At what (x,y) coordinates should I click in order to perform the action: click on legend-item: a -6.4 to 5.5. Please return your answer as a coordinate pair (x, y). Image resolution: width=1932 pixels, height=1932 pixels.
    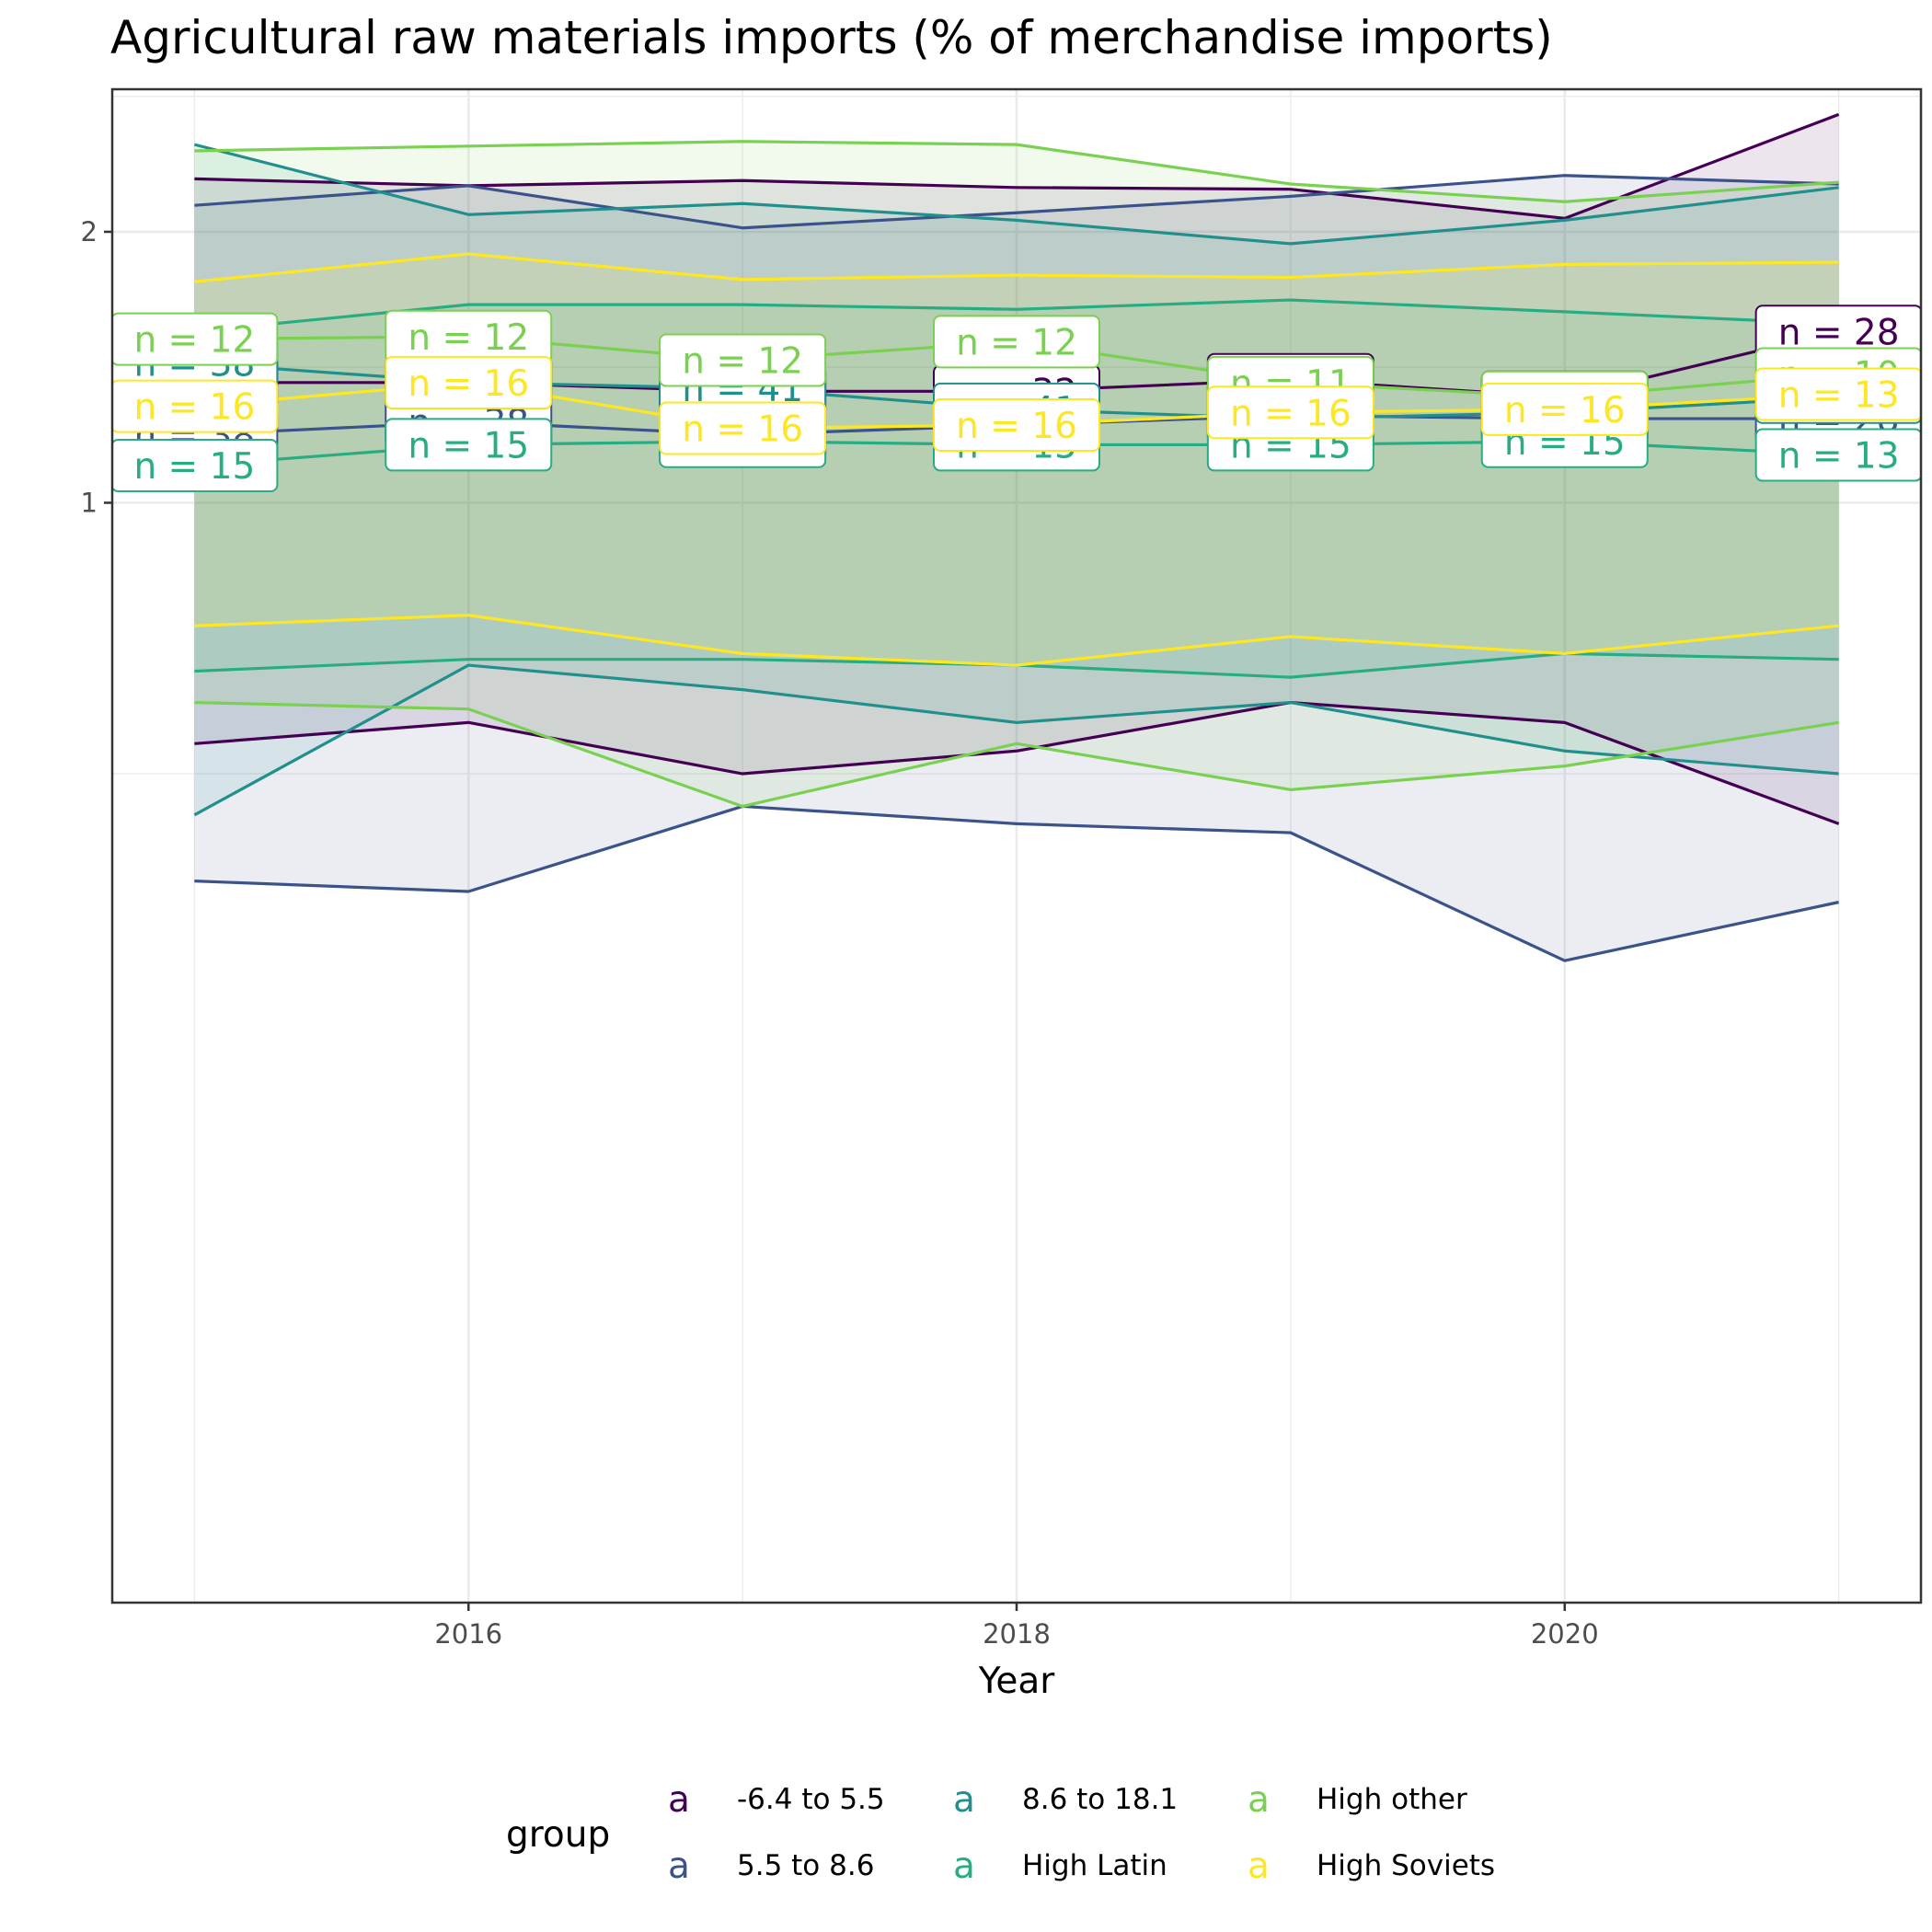
    Looking at the image, I should click on (776, 1800).